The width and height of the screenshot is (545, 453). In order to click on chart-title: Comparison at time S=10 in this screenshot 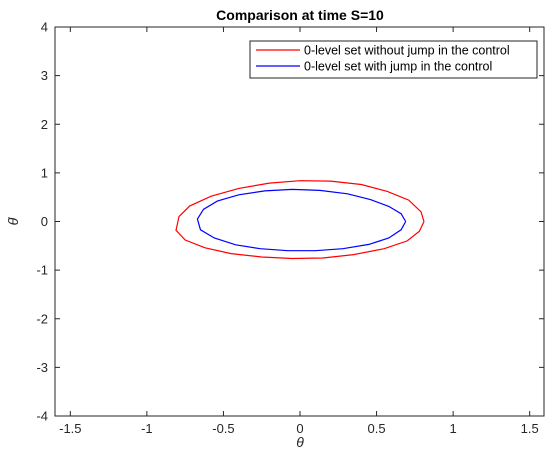, I will do `click(300, 15)`.